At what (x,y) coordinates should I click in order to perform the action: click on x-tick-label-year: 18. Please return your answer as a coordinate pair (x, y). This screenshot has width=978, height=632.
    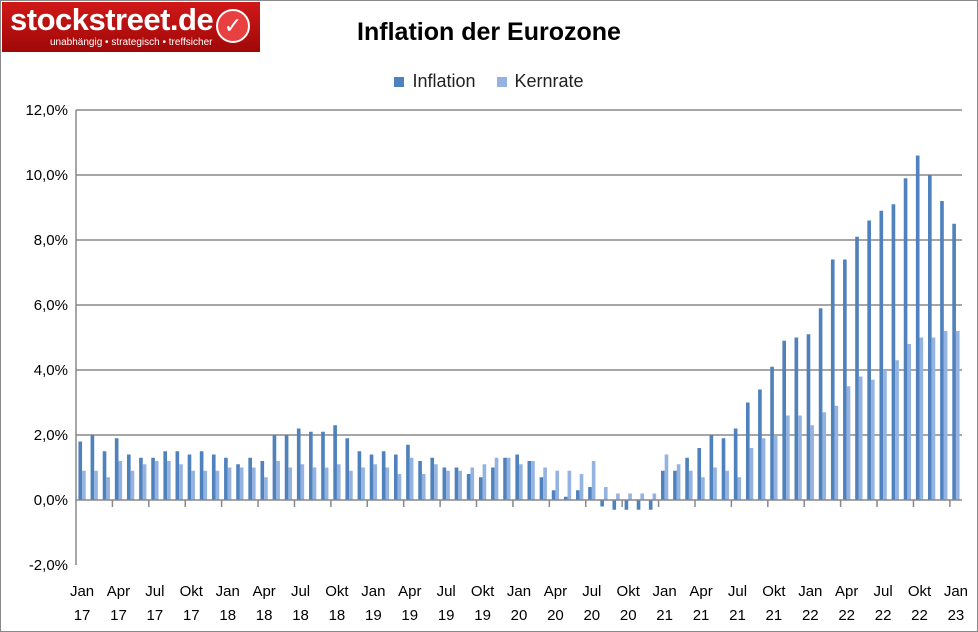
    Looking at the image, I should click on (227, 615).